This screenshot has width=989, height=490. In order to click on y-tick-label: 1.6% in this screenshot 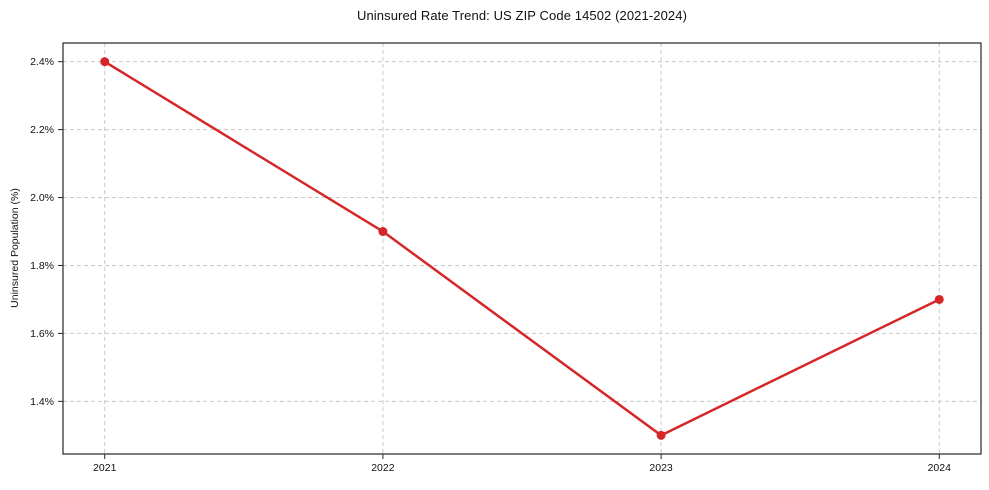, I will do `click(42, 334)`.